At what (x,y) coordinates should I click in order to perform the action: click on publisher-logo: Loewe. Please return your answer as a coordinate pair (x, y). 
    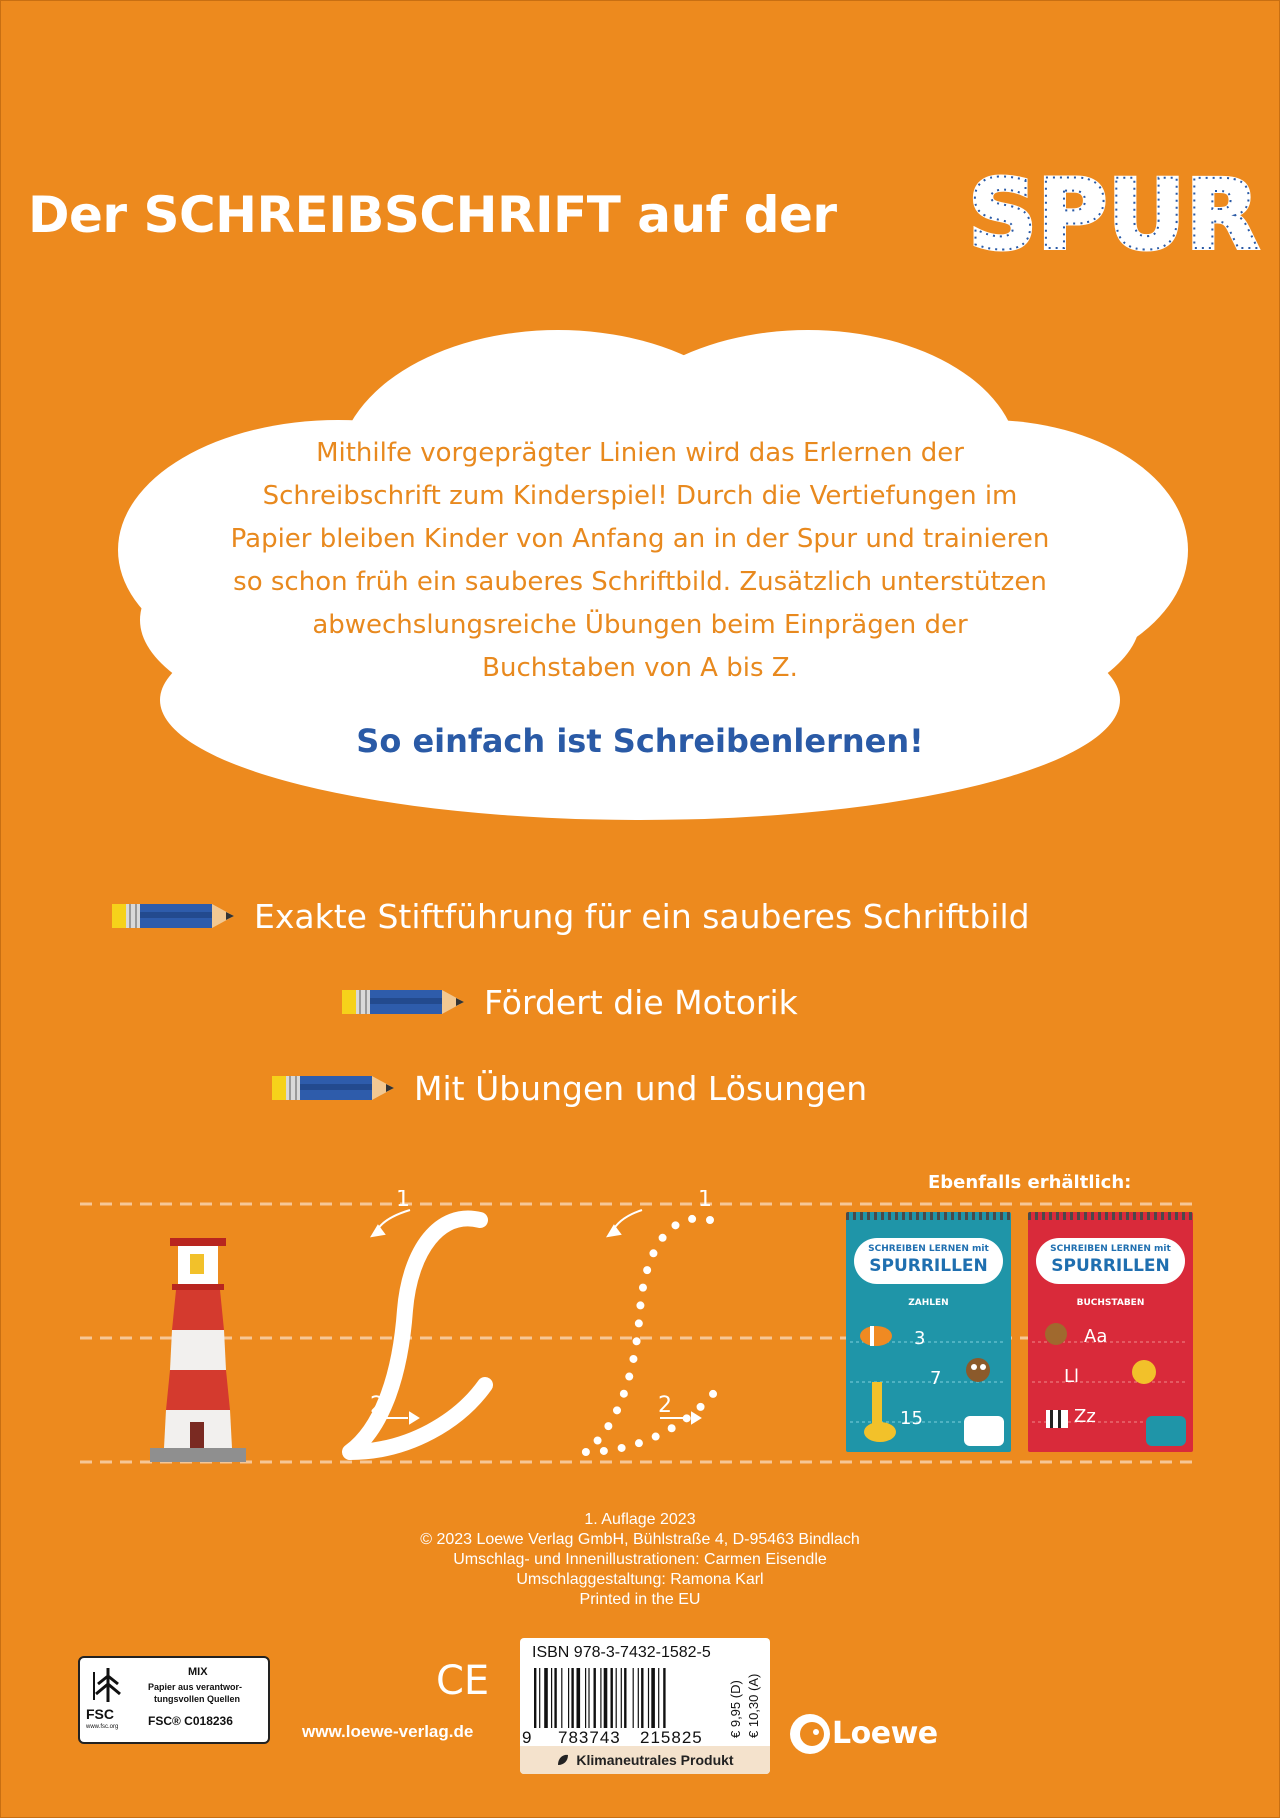
    Looking at the image, I should click on (873, 1734).